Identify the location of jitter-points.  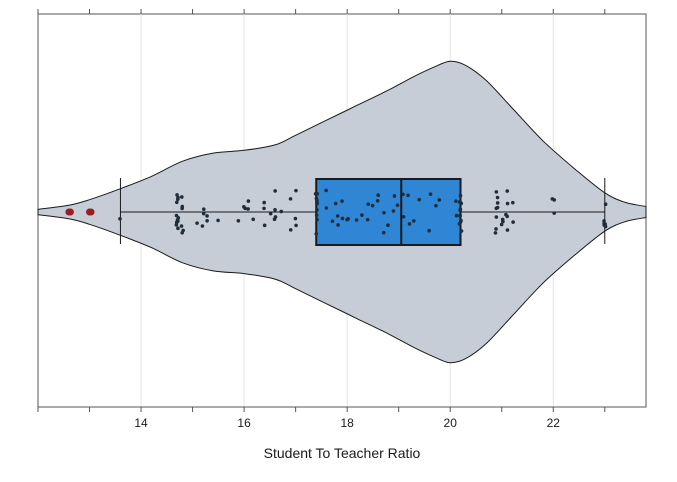
(363, 212).